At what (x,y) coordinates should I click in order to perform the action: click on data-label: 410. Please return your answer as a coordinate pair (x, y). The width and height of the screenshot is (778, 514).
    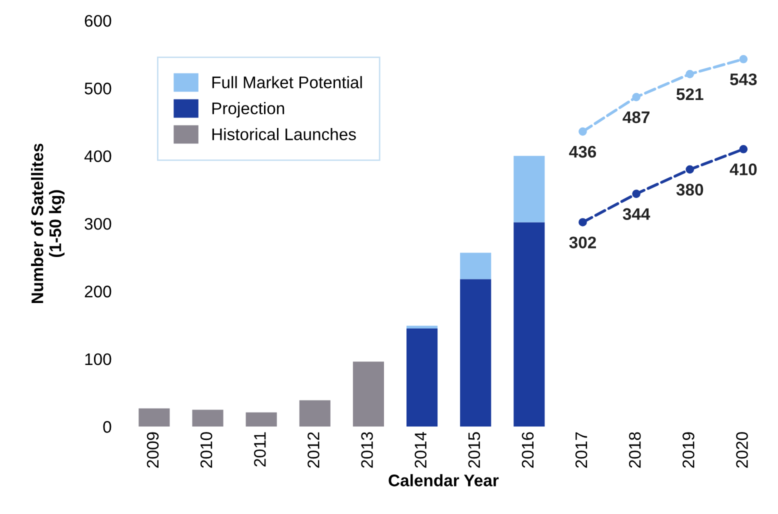
    Looking at the image, I should click on (743, 169).